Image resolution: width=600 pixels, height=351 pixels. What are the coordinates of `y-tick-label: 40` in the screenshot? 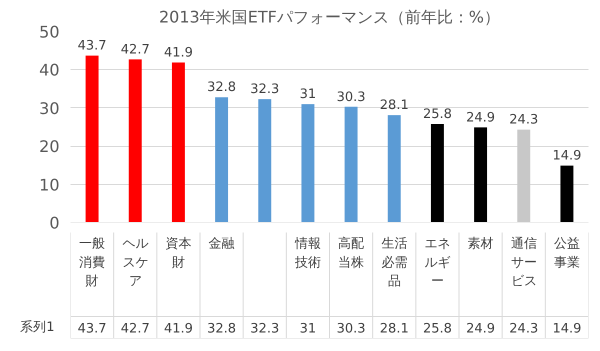 It's located at (49, 70).